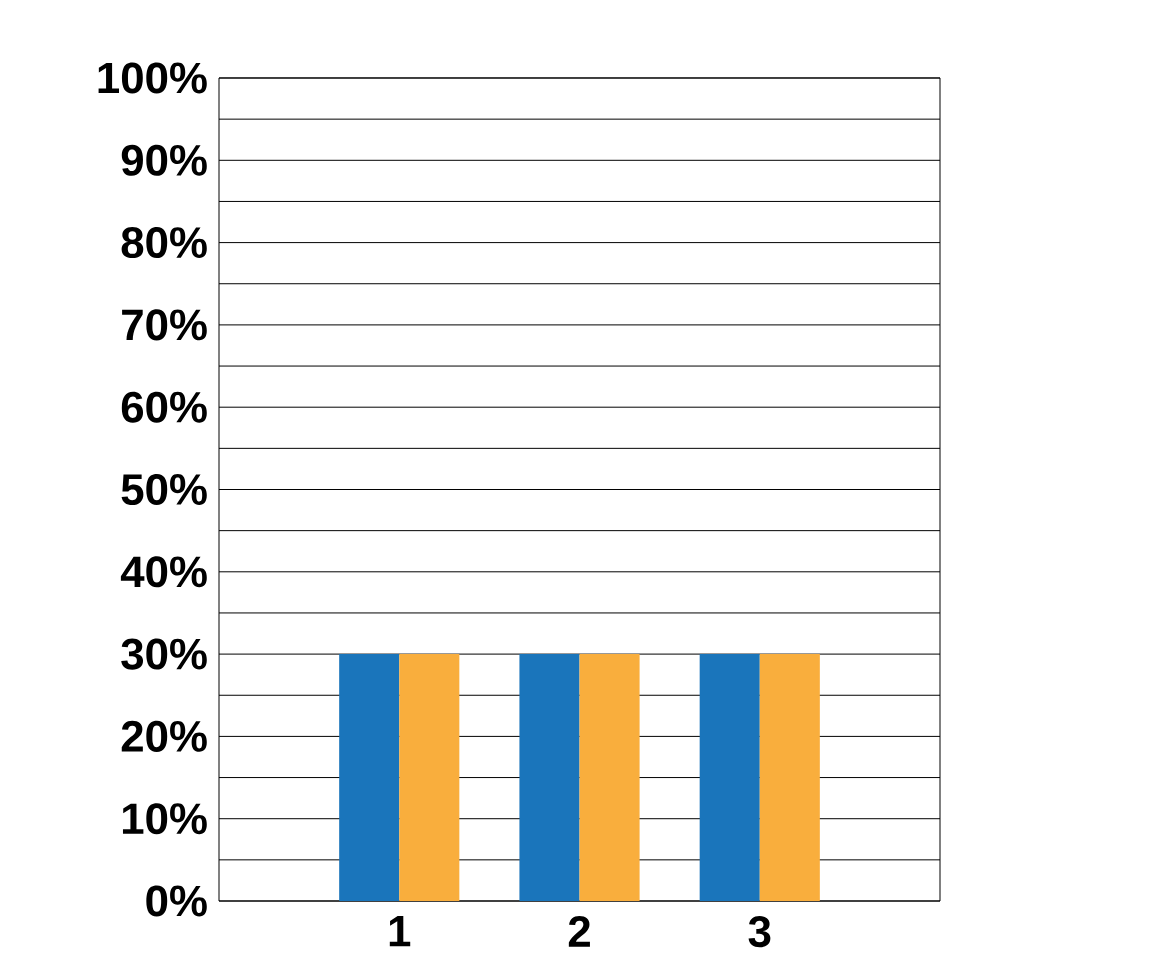  What do you see at coordinates (164, 736) in the screenshot?
I see `y-tick-label: 20%` at bounding box center [164, 736].